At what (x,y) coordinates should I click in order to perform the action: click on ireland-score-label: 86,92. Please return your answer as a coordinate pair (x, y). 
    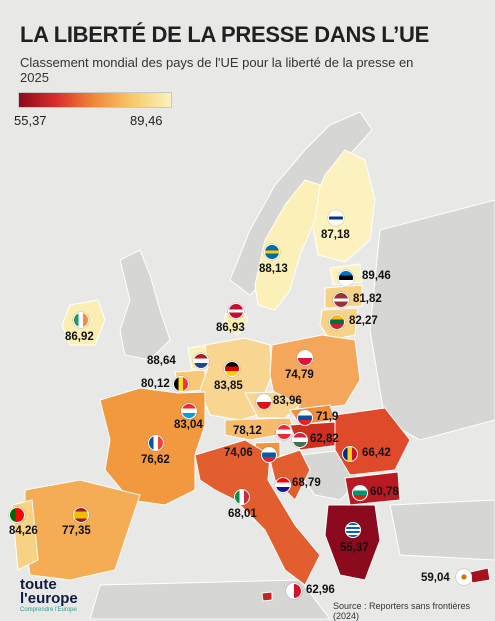
    Looking at the image, I should click on (79, 337).